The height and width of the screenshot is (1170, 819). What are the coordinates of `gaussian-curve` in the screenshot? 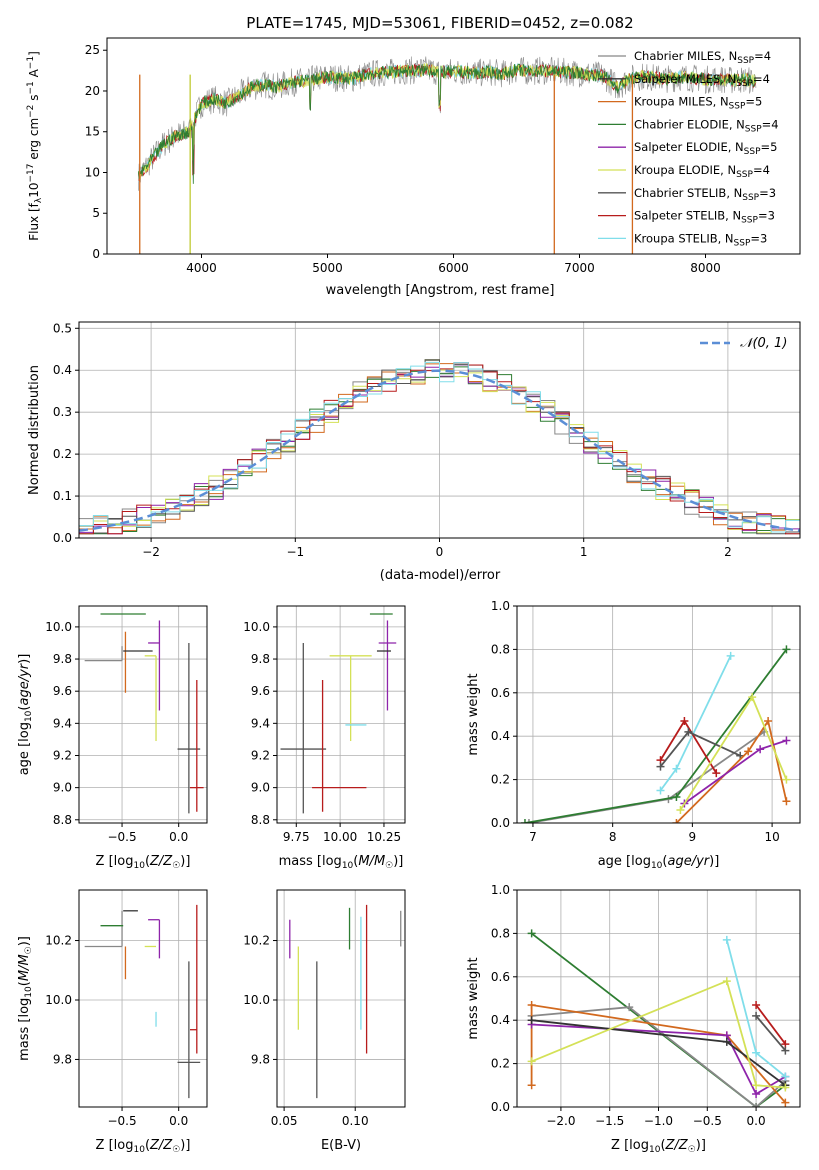 It's located at (439, 450).